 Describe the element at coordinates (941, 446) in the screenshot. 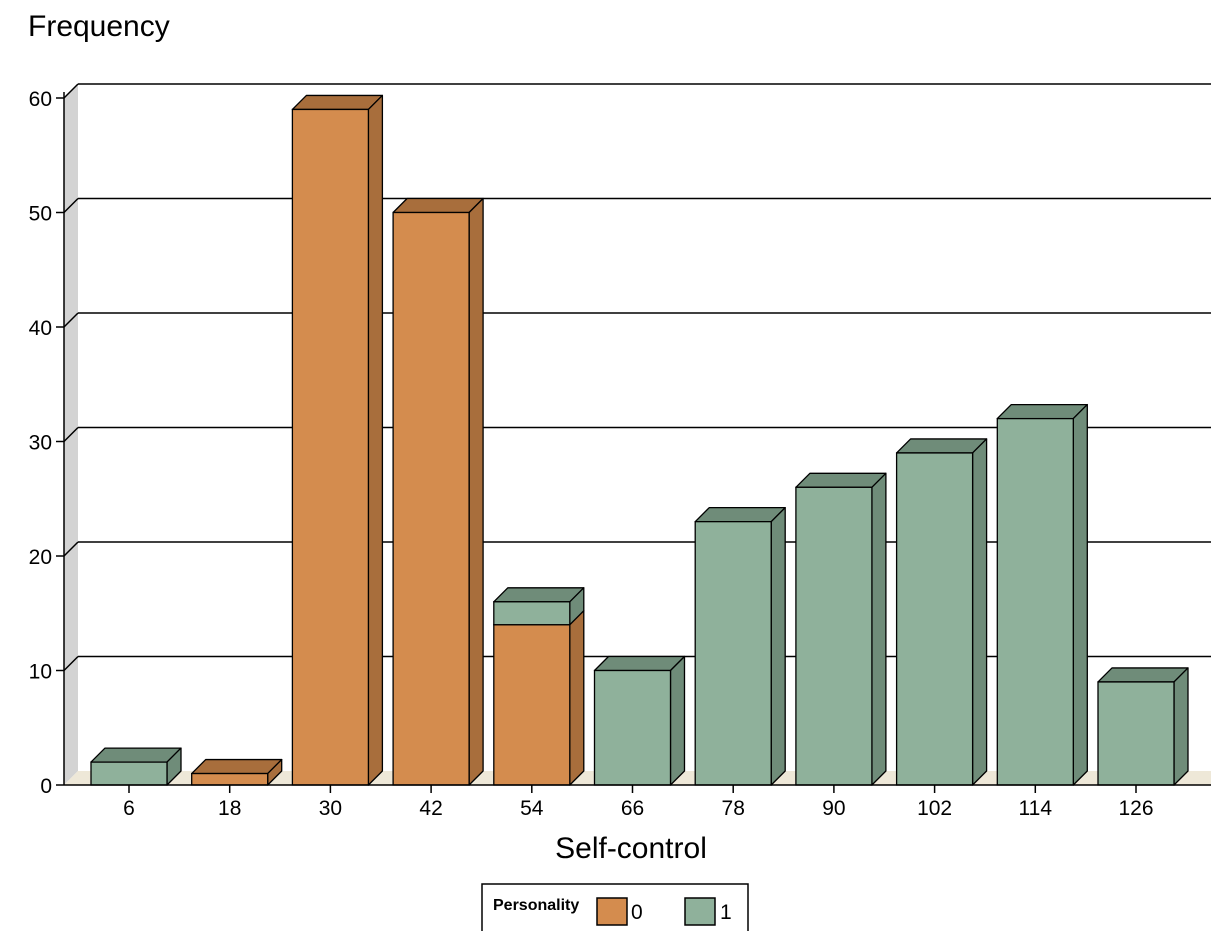

I see `bar-102-series-1-top` at that location.